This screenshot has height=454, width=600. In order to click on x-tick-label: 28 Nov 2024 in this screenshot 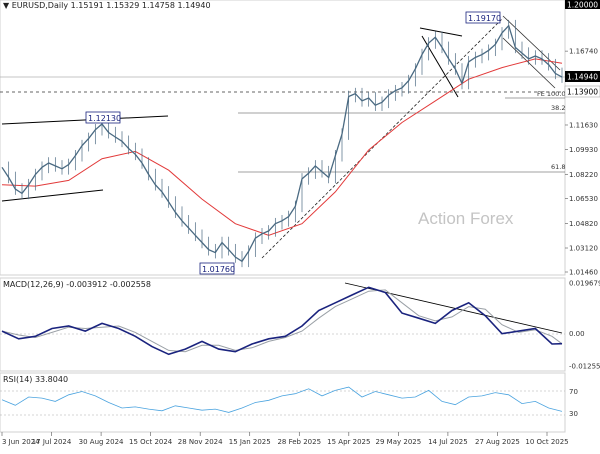, I will do `click(200, 442)`.